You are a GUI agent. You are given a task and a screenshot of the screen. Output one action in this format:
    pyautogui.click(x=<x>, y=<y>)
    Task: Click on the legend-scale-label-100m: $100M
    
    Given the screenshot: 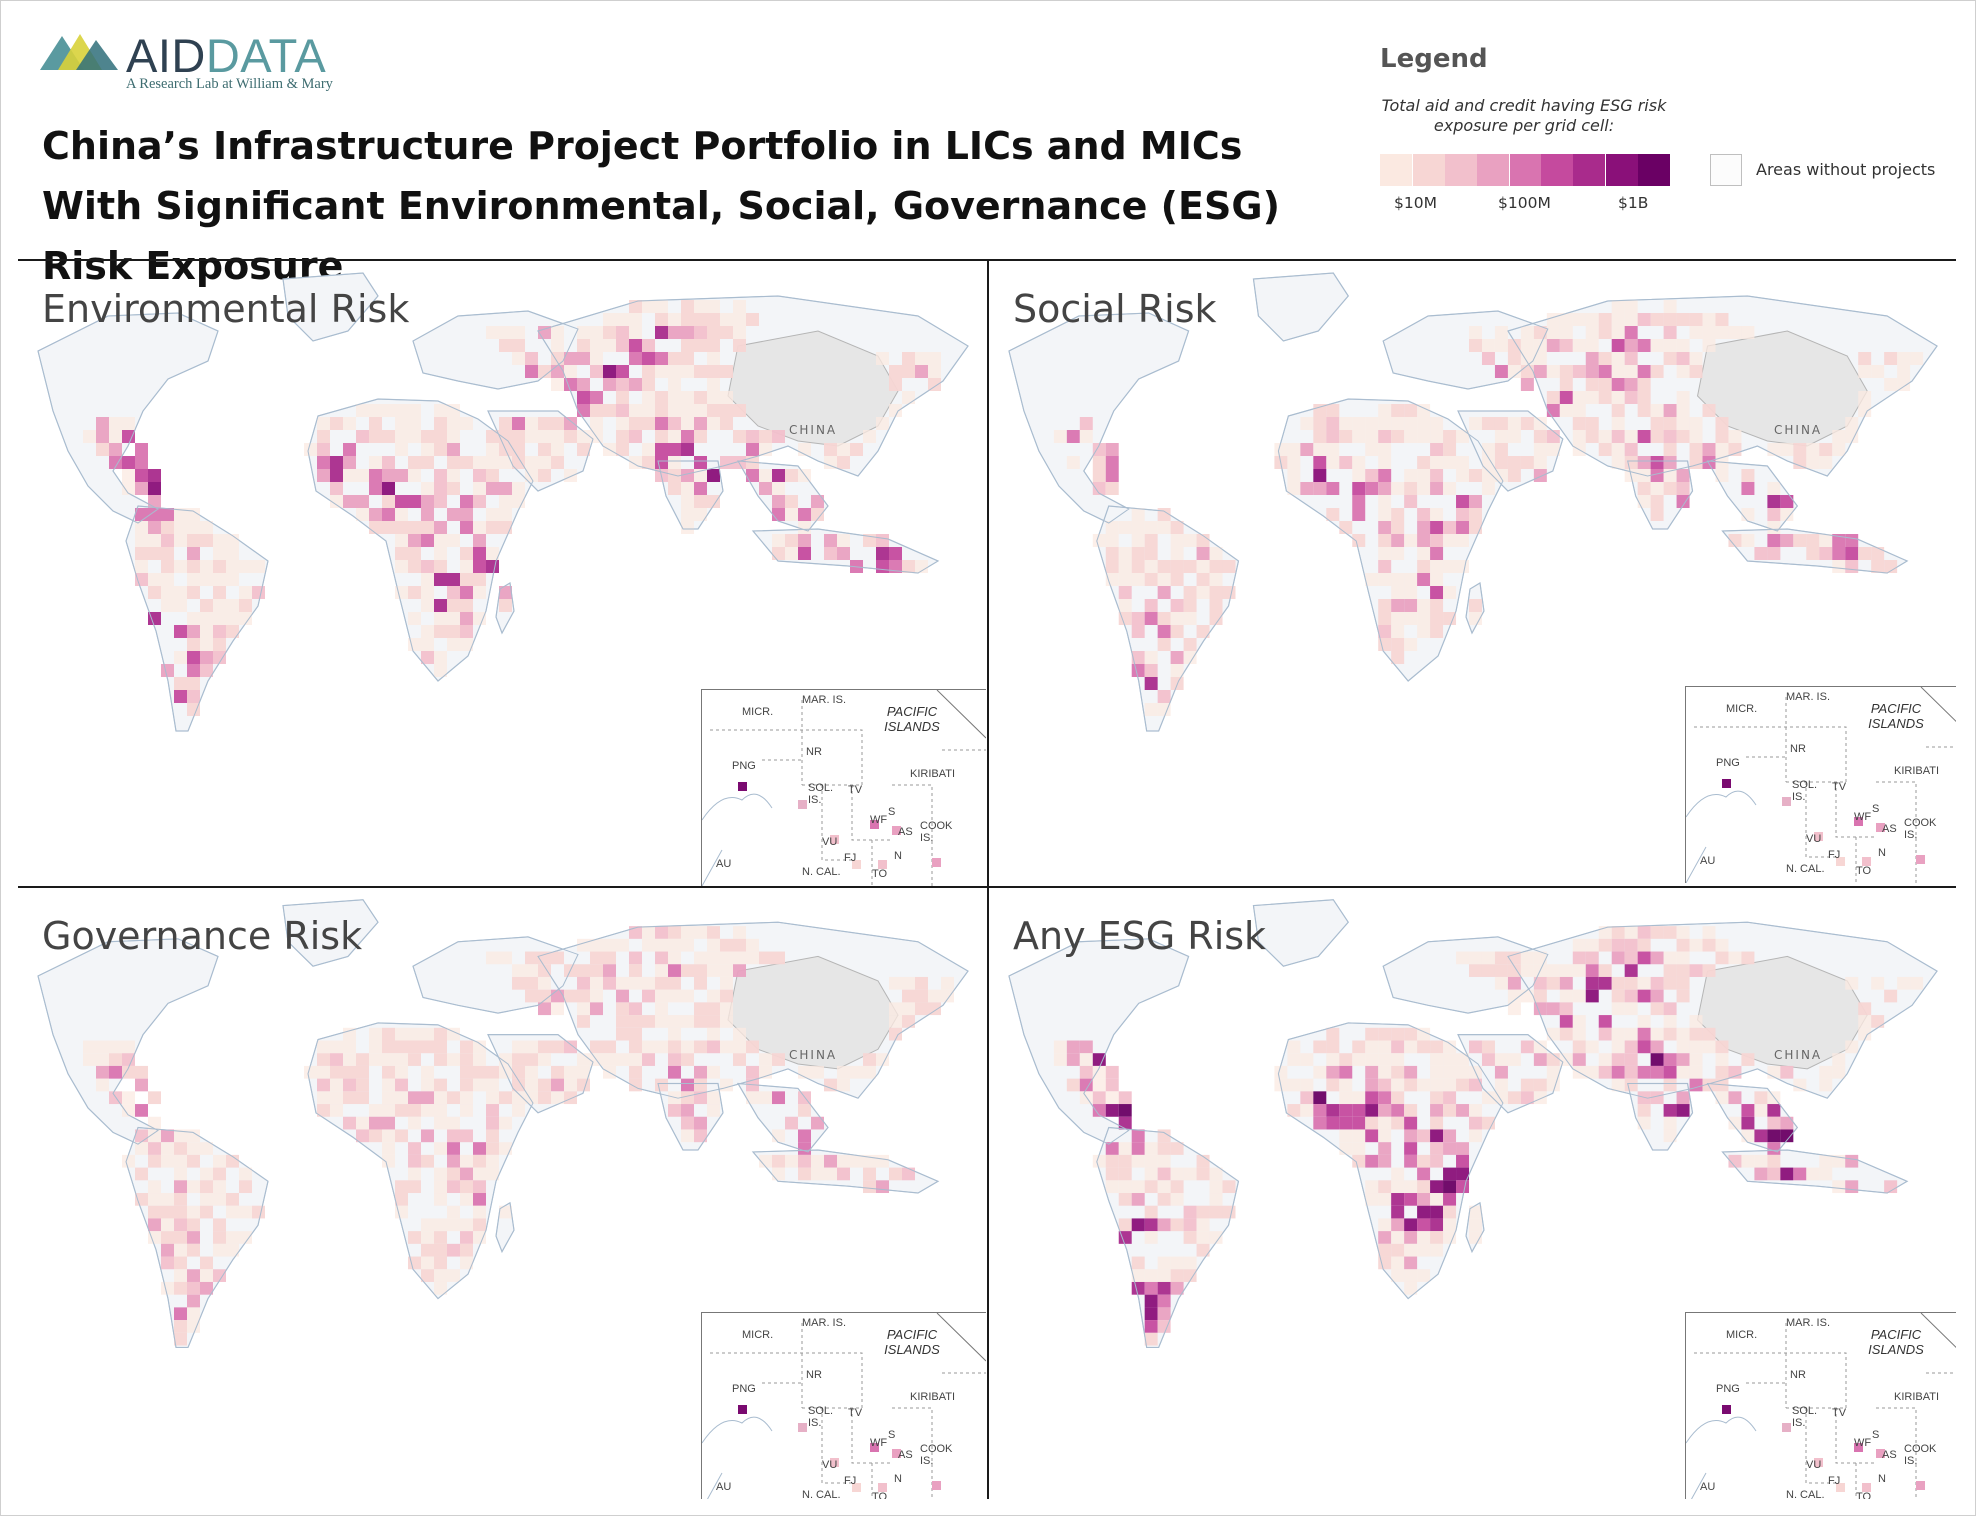 What is the action you would take?
    pyautogui.click(x=1524, y=203)
    